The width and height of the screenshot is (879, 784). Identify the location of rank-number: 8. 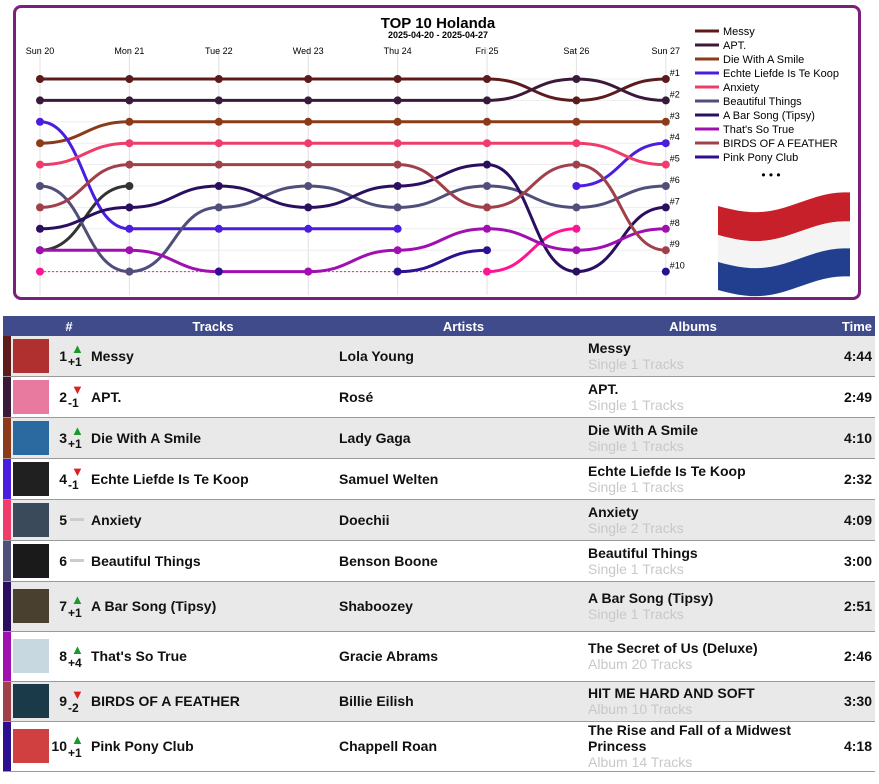
(59, 656).